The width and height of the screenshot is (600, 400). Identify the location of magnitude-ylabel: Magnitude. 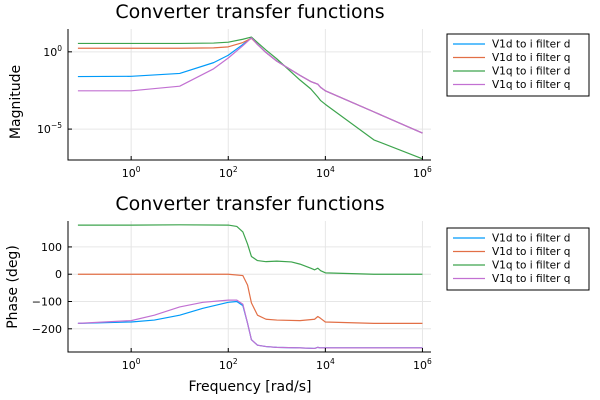
(16, 102).